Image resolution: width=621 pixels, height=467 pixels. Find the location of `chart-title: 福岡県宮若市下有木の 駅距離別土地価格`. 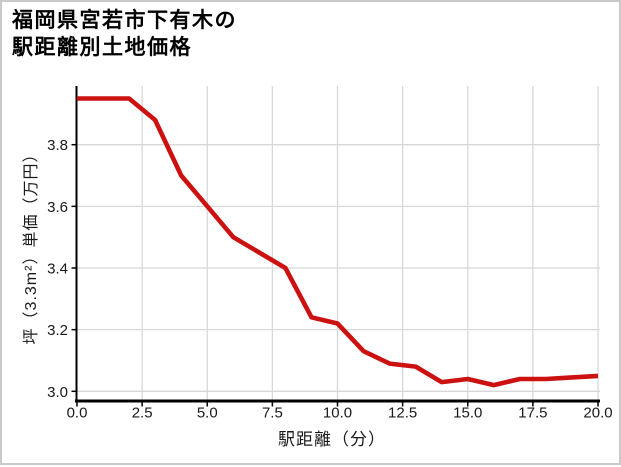

chart-title: 福岡県宮若市下有木の 駅距離別土地価格 is located at coordinates (124, 34).